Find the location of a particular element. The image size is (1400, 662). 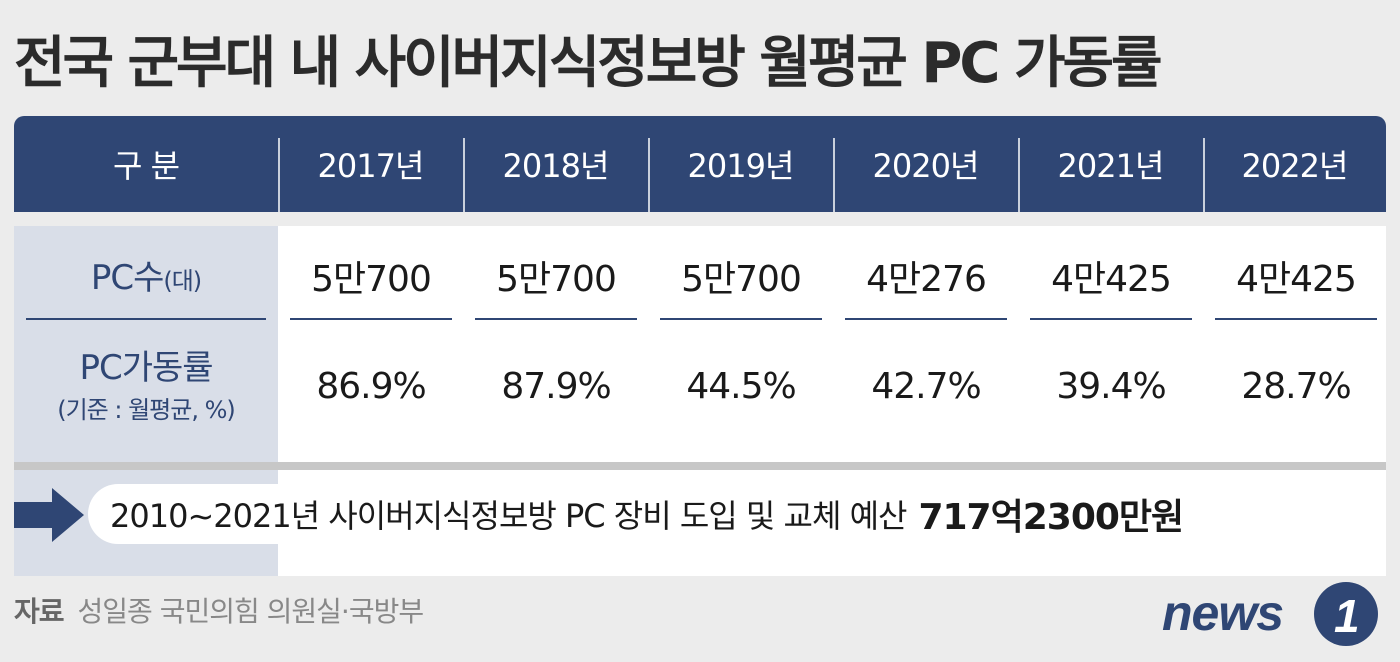

arrow-right-icon is located at coordinates (49, 515).